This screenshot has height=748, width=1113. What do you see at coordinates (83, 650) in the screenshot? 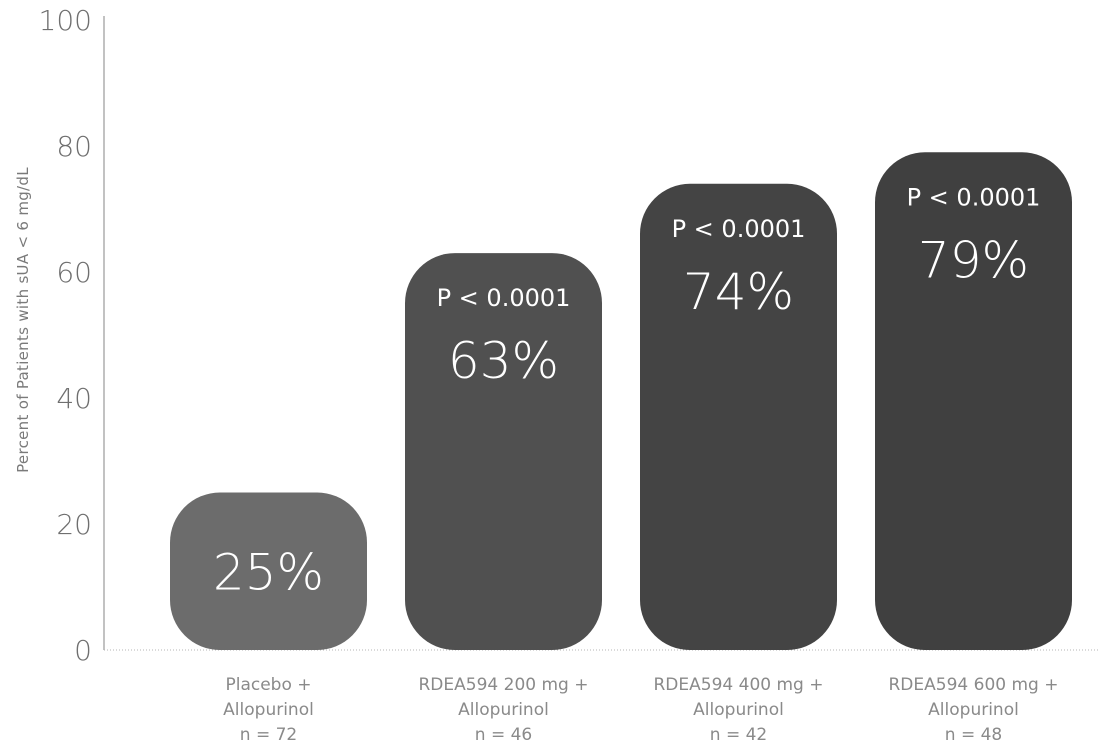
I see `y-tick-label: 0` at bounding box center [83, 650].